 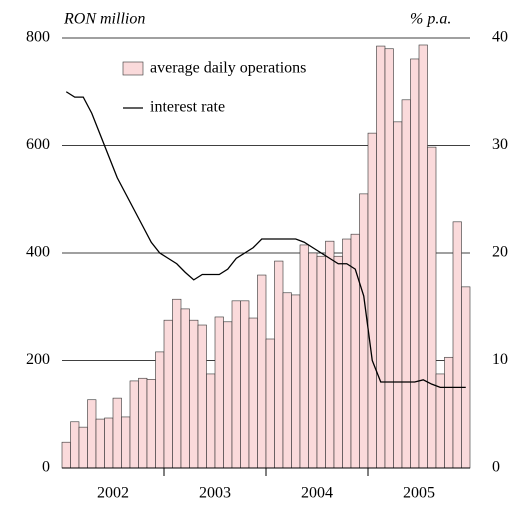 What do you see at coordinates (38, 144) in the screenshot?
I see `y-tick-label: 600` at bounding box center [38, 144].